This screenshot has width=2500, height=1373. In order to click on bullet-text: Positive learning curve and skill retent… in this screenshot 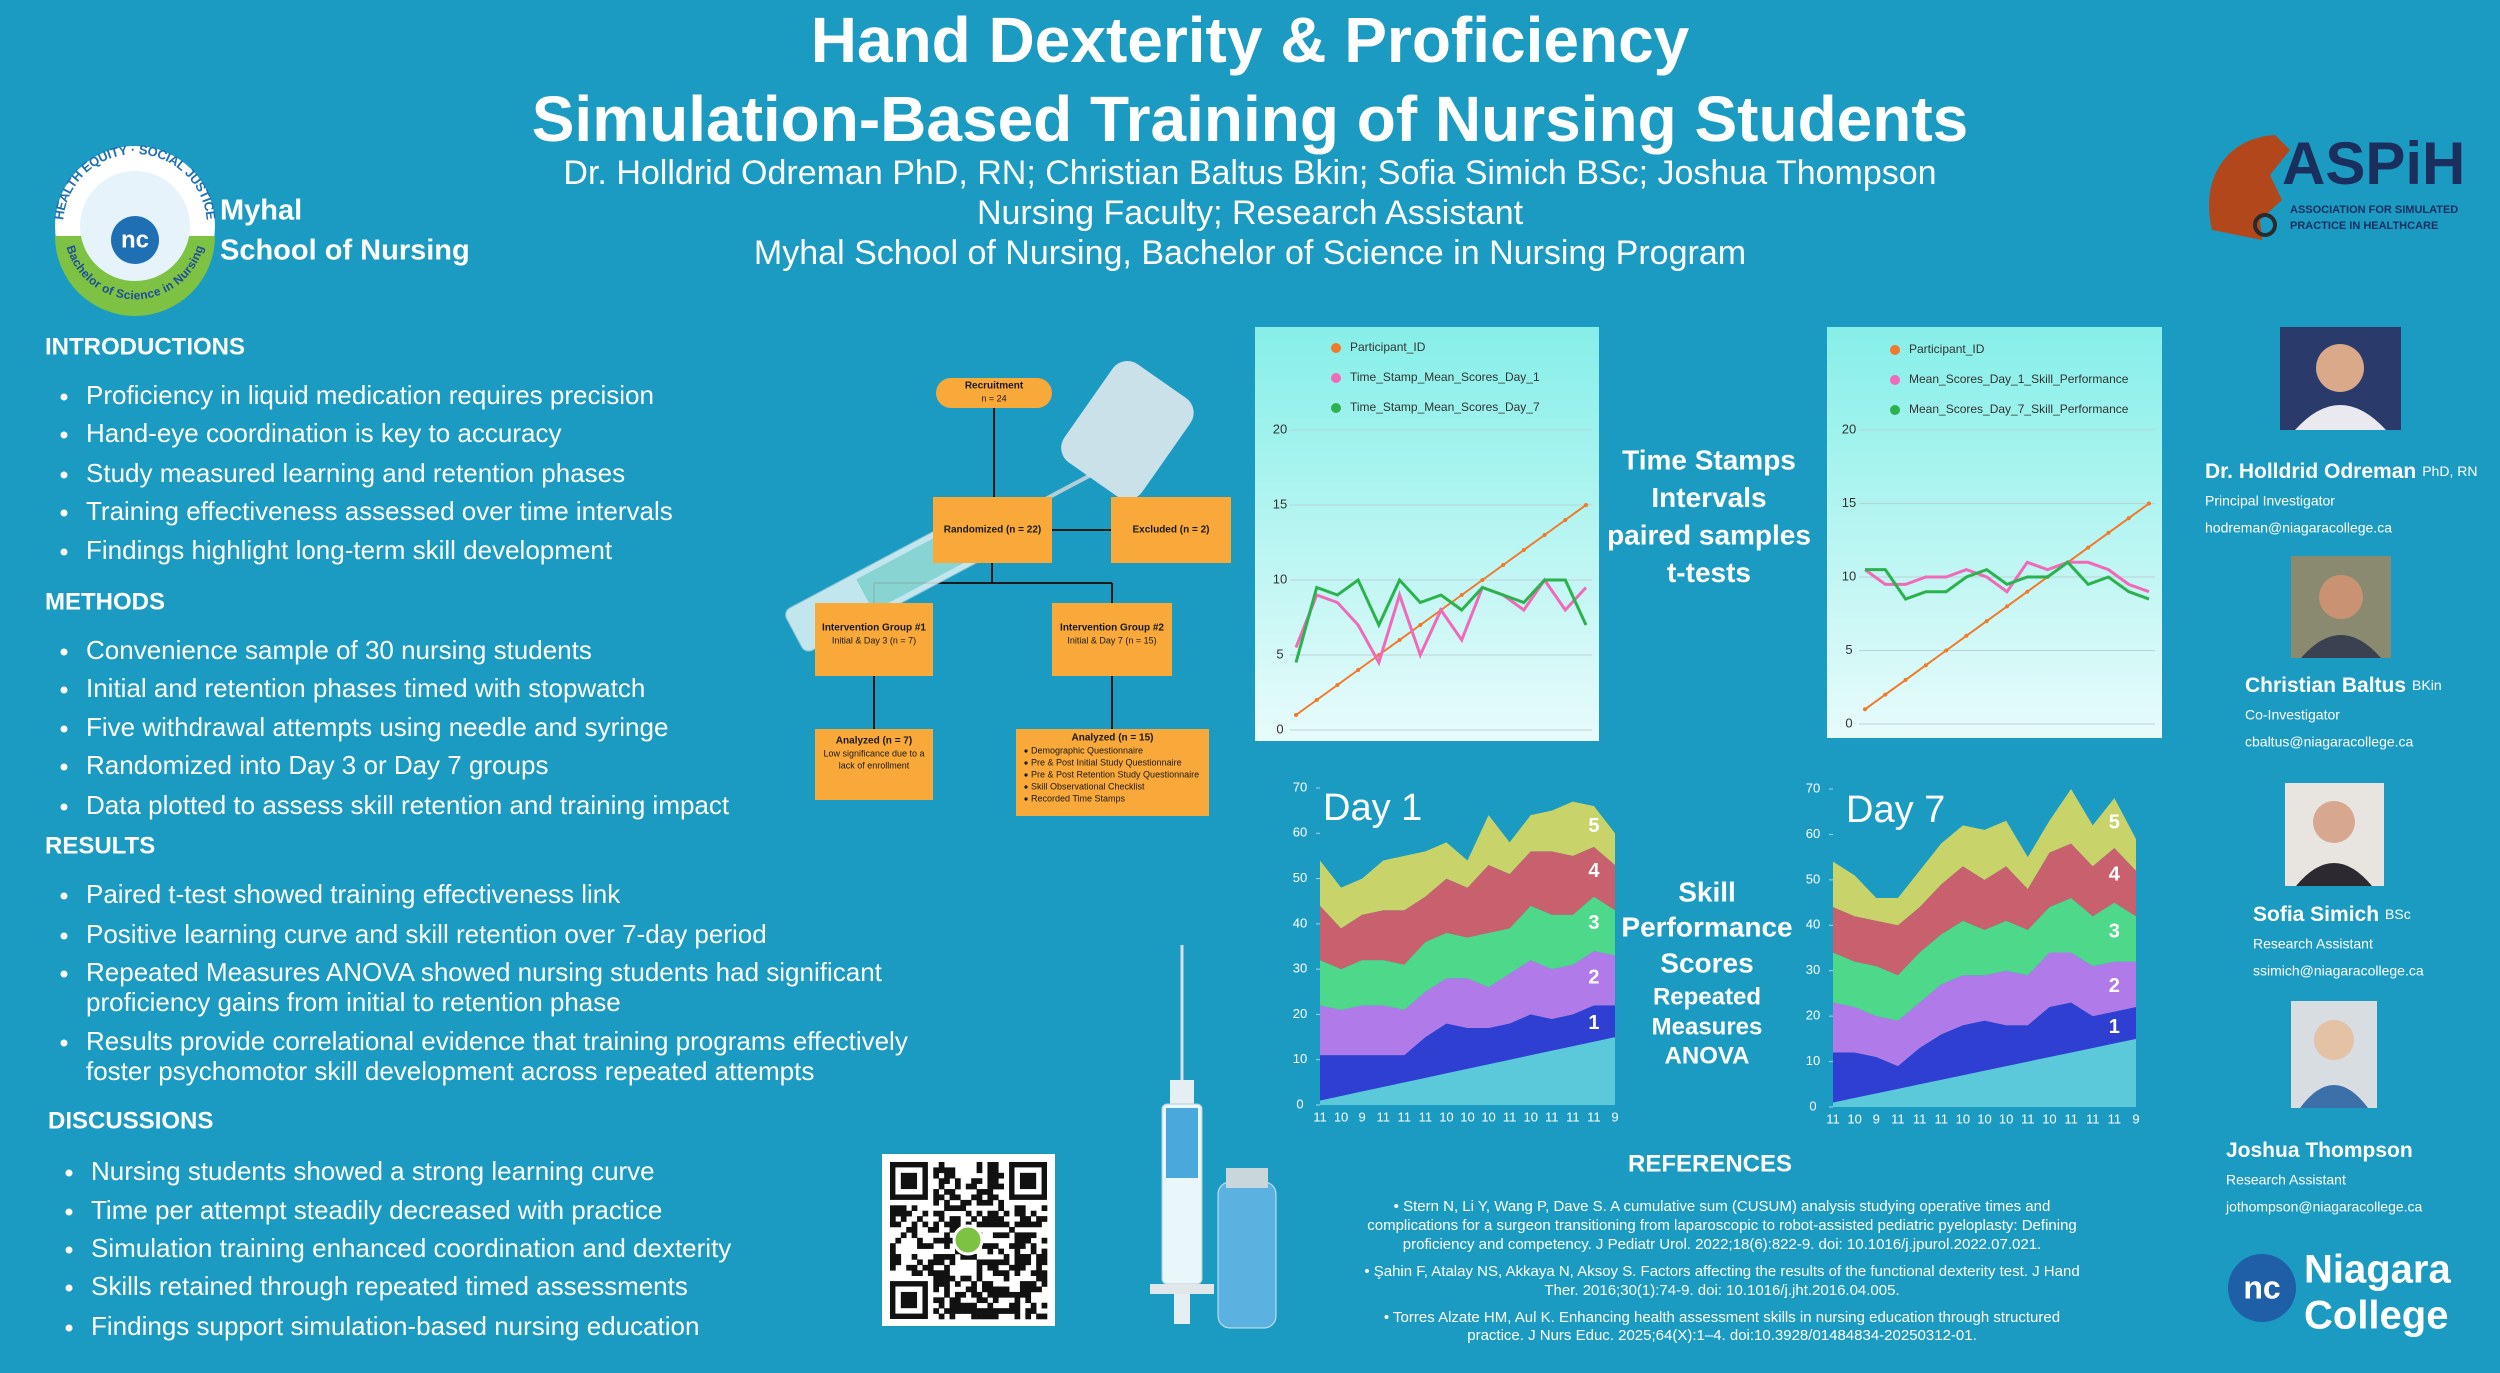, I will do `click(426, 934)`.